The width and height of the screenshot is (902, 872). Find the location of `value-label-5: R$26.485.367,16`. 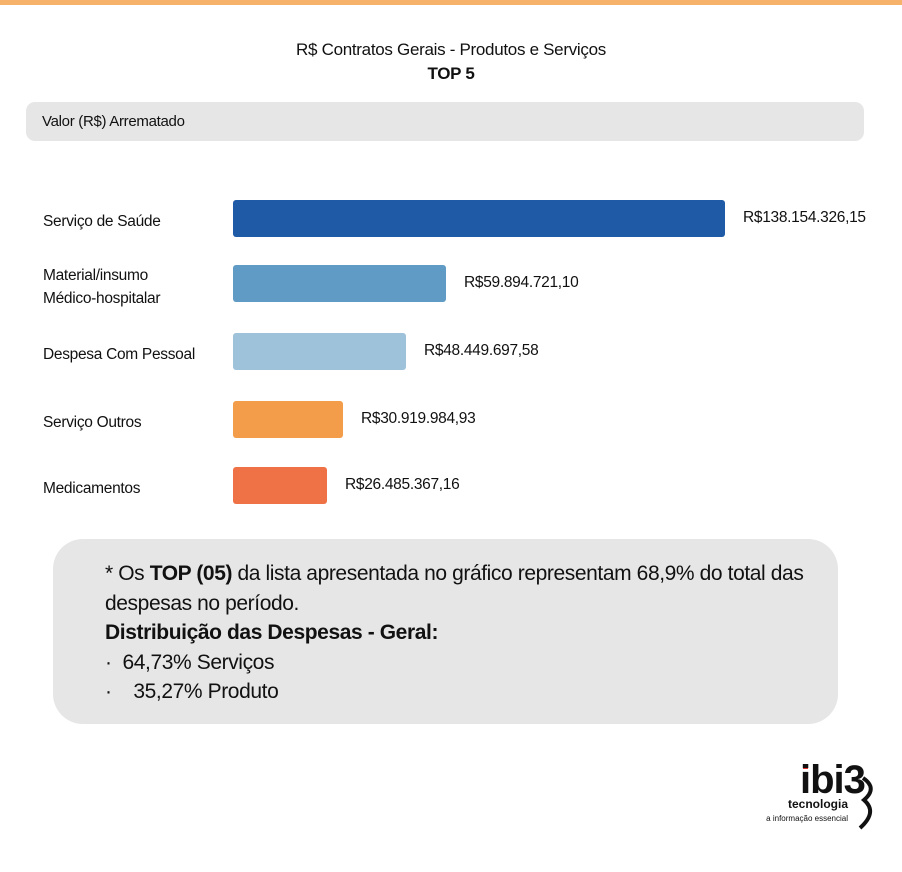

value-label-5: R$26.485.367,16 is located at coordinates (402, 484).